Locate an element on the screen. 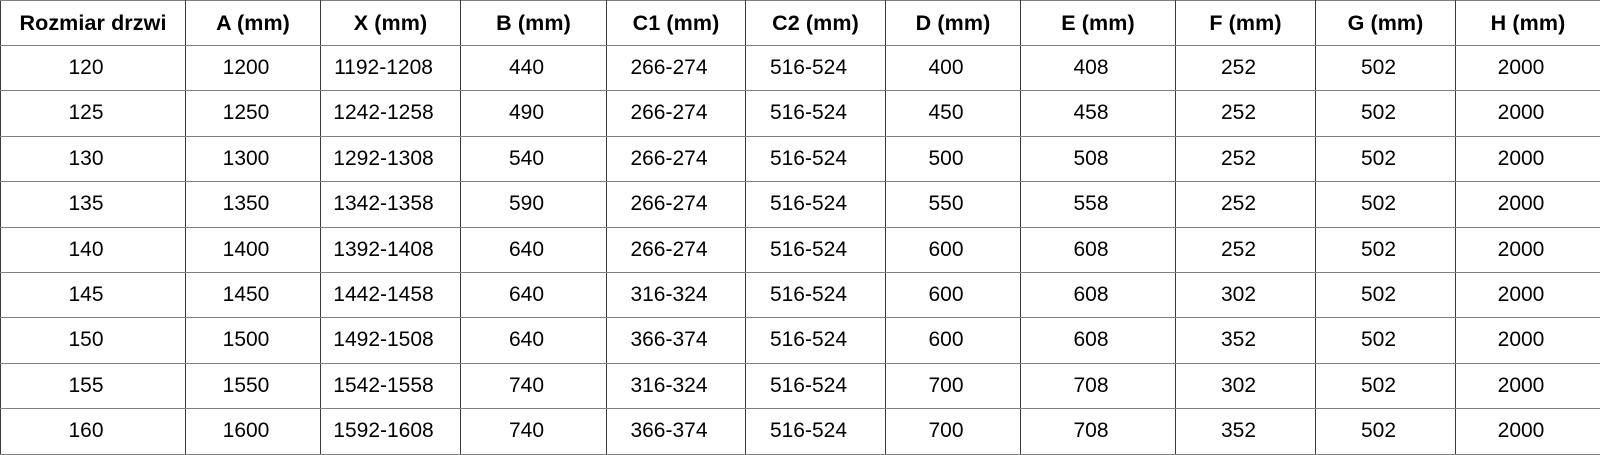 The width and height of the screenshot is (1600, 455). cell-e: 708 is located at coordinates (1098, 385).